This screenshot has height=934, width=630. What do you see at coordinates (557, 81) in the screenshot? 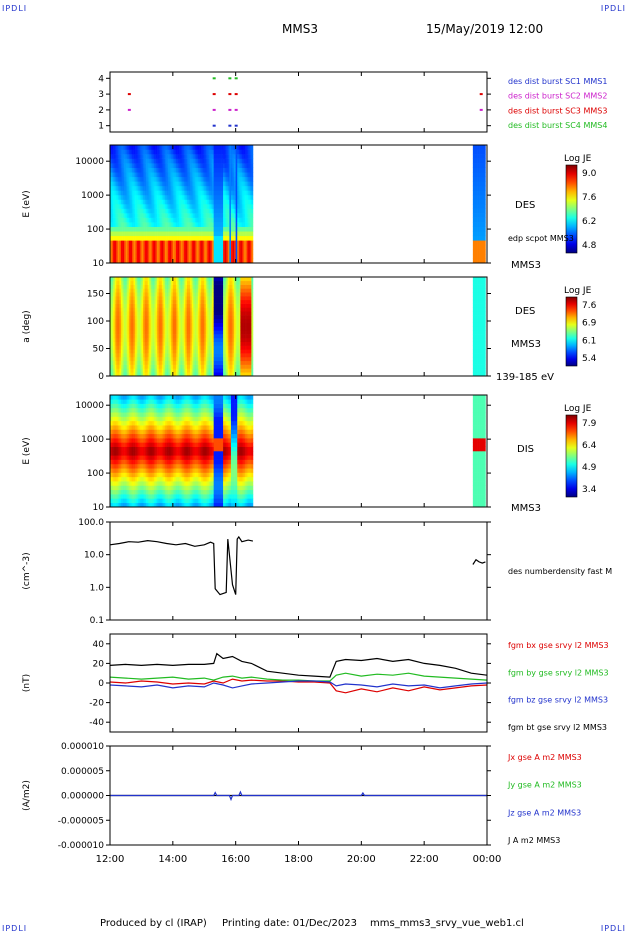
I see `legend-entry: des dist burst SC1 MMS1` at bounding box center [557, 81].